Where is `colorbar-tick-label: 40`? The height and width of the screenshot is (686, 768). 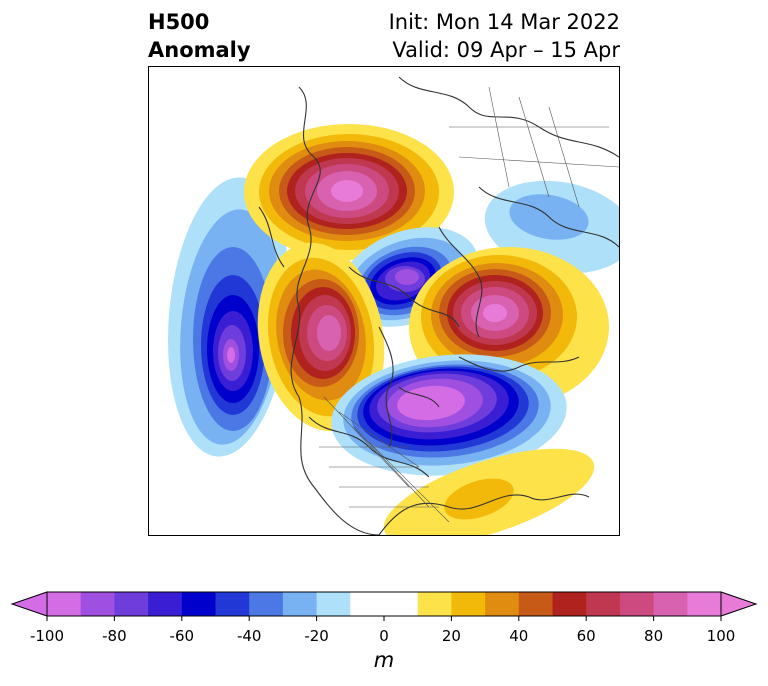 colorbar-tick-label: 40 is located at coordinates (519, 636).